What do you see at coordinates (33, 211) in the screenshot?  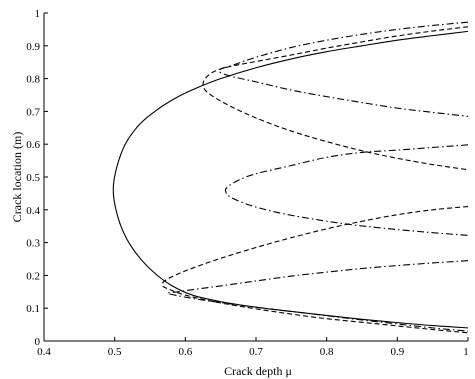 I see `y-tick-label: 0.4` at bounding box center [33, 211].